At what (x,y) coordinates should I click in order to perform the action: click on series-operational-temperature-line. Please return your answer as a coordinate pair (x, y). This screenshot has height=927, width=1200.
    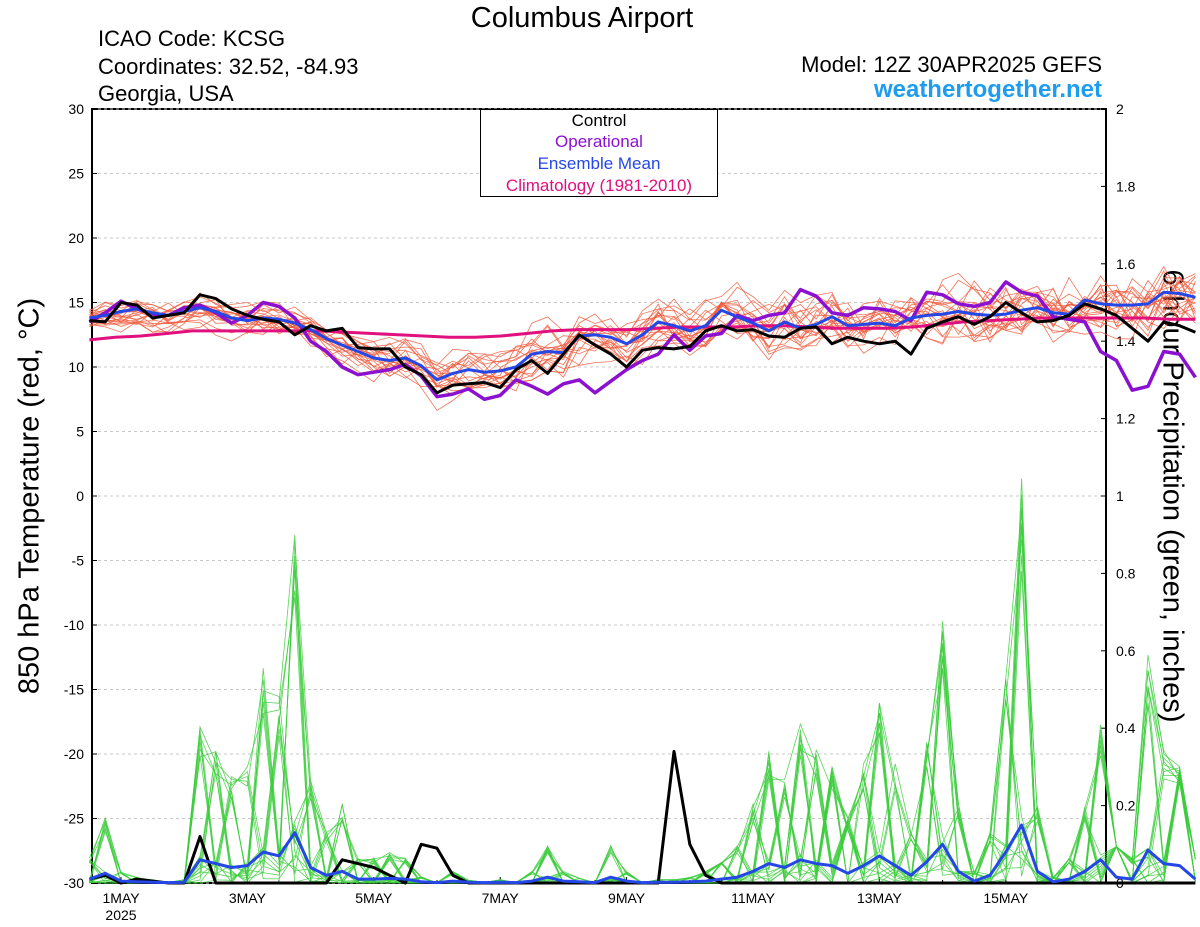
    Looking at the image, I should click on (642, 341).